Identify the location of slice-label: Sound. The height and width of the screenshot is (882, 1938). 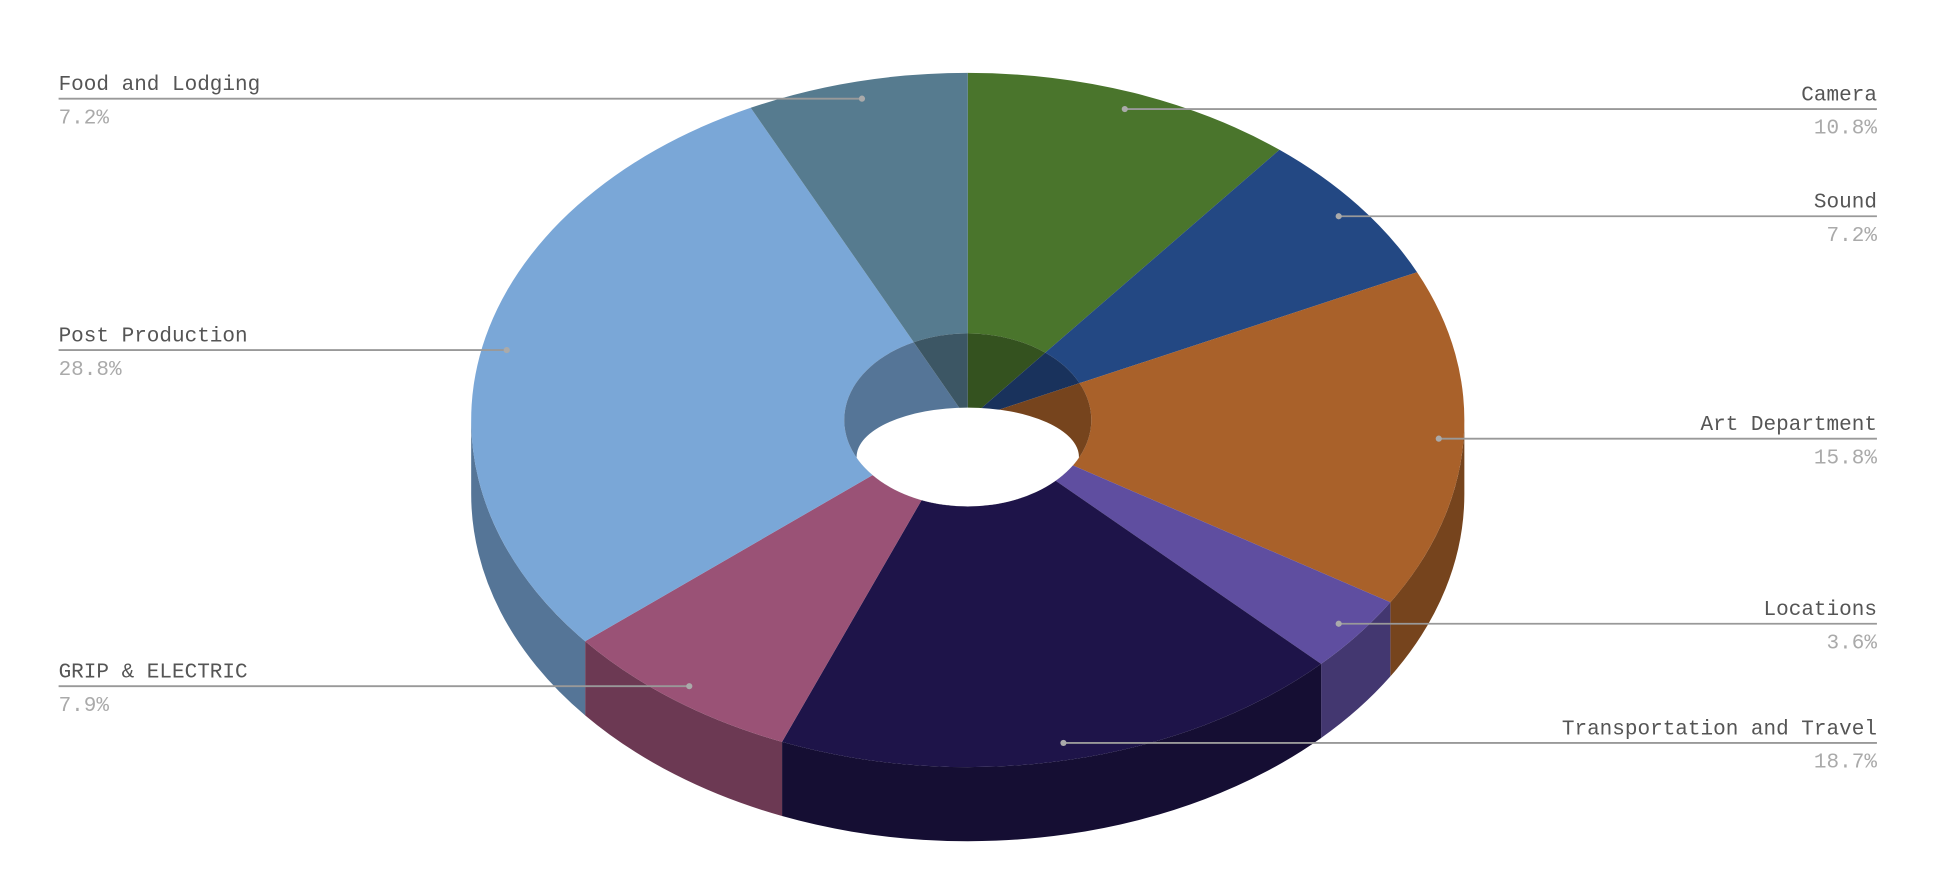
(1845, 203).